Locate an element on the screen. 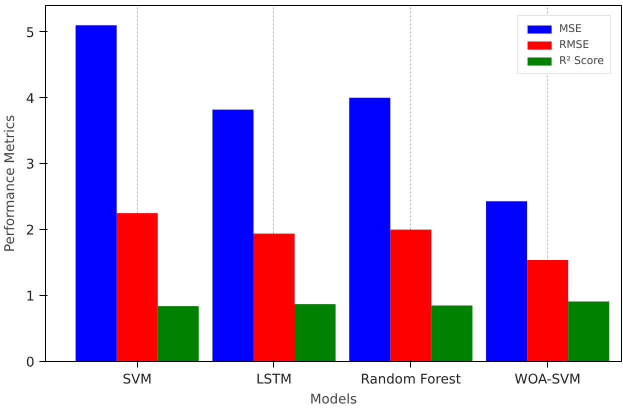 The image size is (623, 410). y-tick-label: 5 is located at coordinates (30, 33).